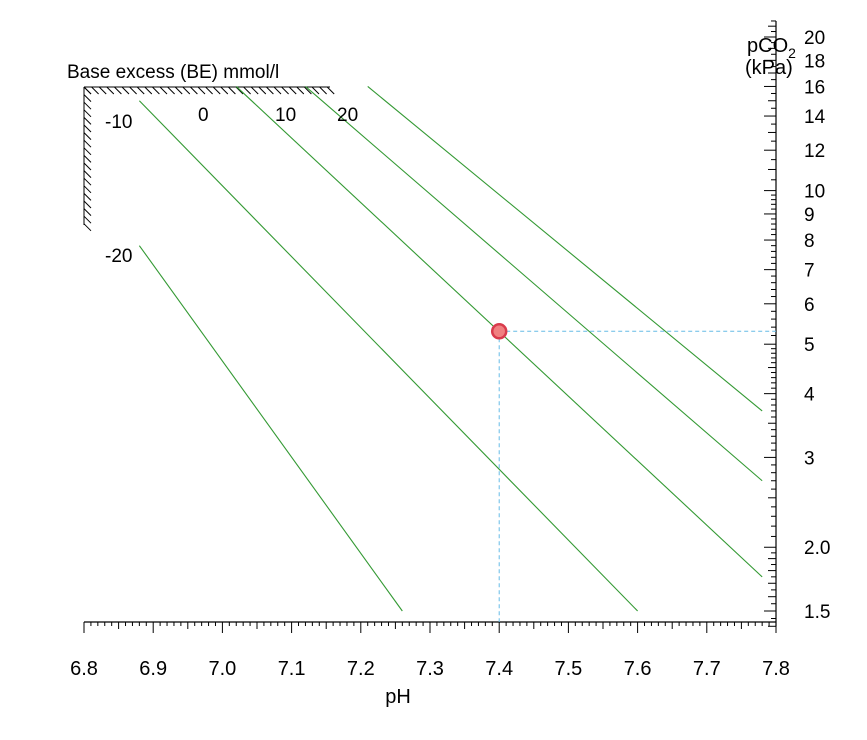 Image resolution: width=867 pixels, height=740 pixels. I want to click on be-line-label: 10, so click(285, 115).